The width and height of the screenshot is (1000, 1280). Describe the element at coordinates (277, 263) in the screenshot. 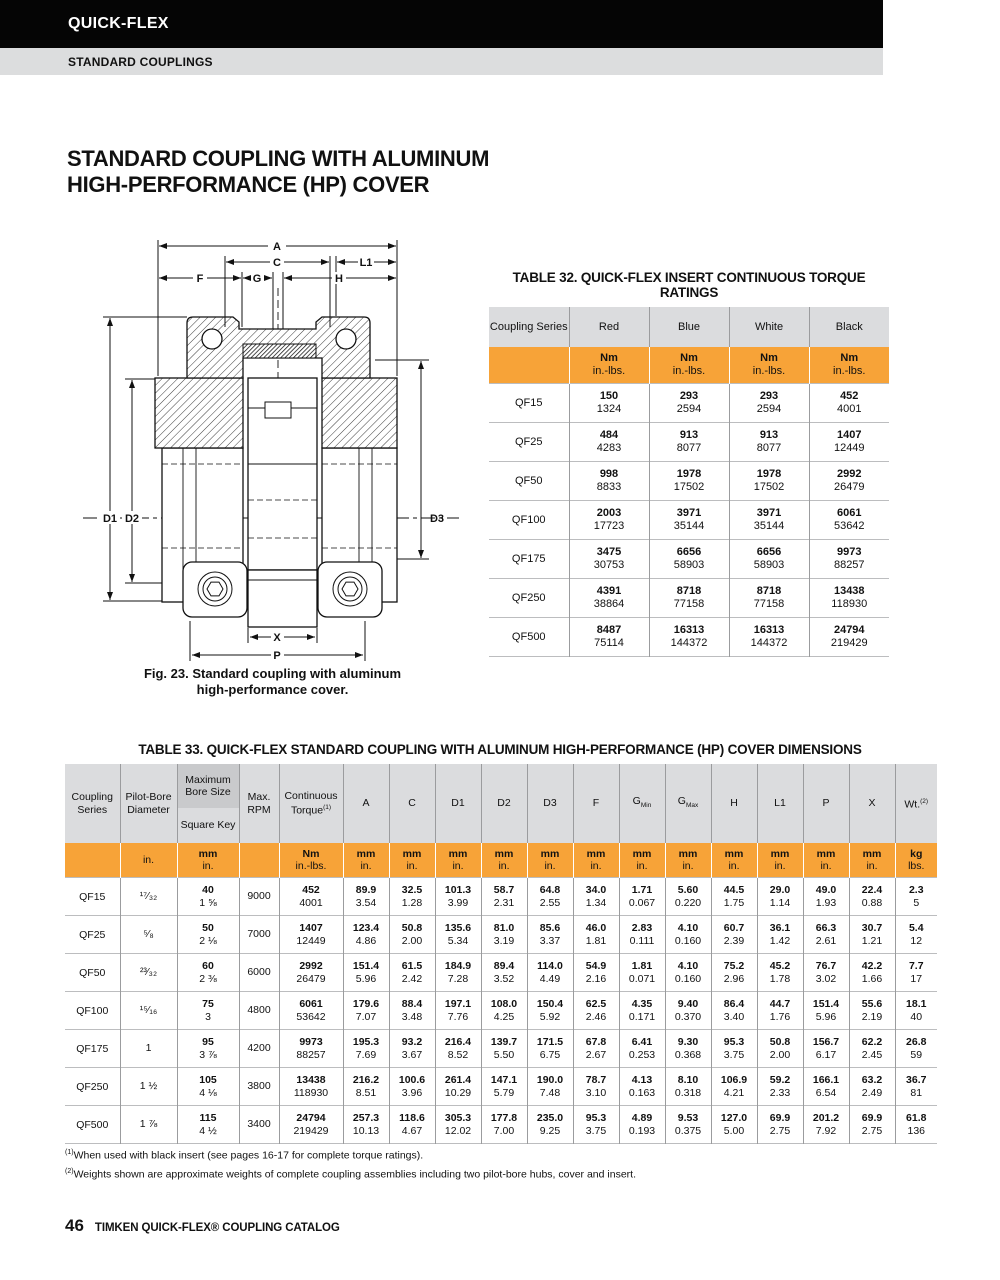

I see `dim-label-c: C` at that location.